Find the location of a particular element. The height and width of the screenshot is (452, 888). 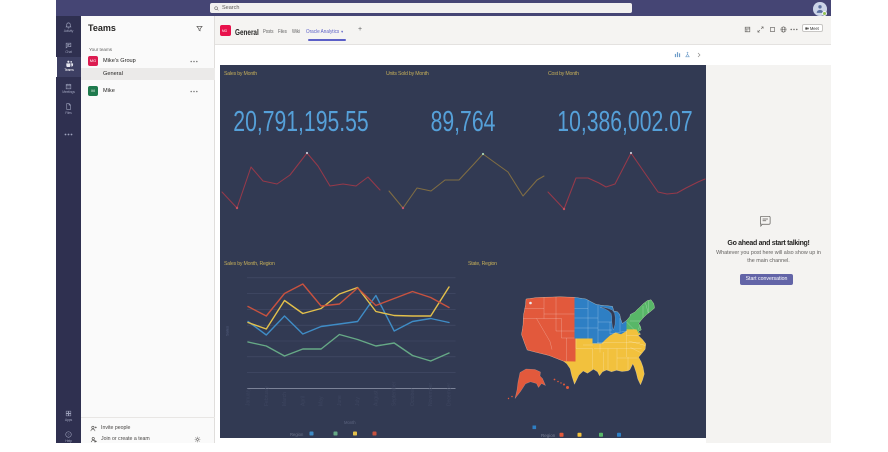

svg-text: May is located at coordinates (322, 401).